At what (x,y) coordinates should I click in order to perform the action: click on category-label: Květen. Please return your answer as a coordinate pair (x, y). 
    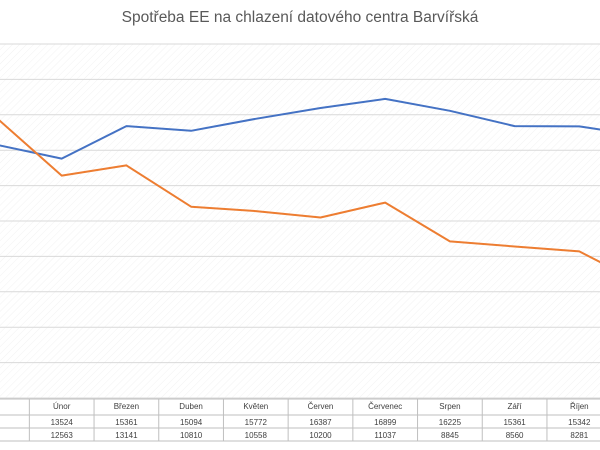
    Looking at the image, I should click on (255, 406).